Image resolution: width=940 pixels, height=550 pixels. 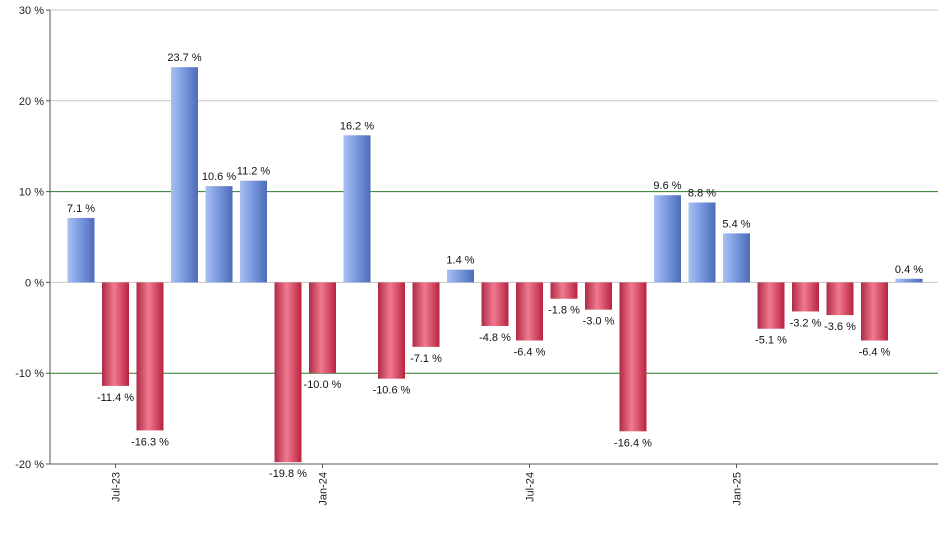 What do you see at coordinates (702, 193) in the screenshot?
I see `data-label: 8.8 %` at bounding box center [702, 193].